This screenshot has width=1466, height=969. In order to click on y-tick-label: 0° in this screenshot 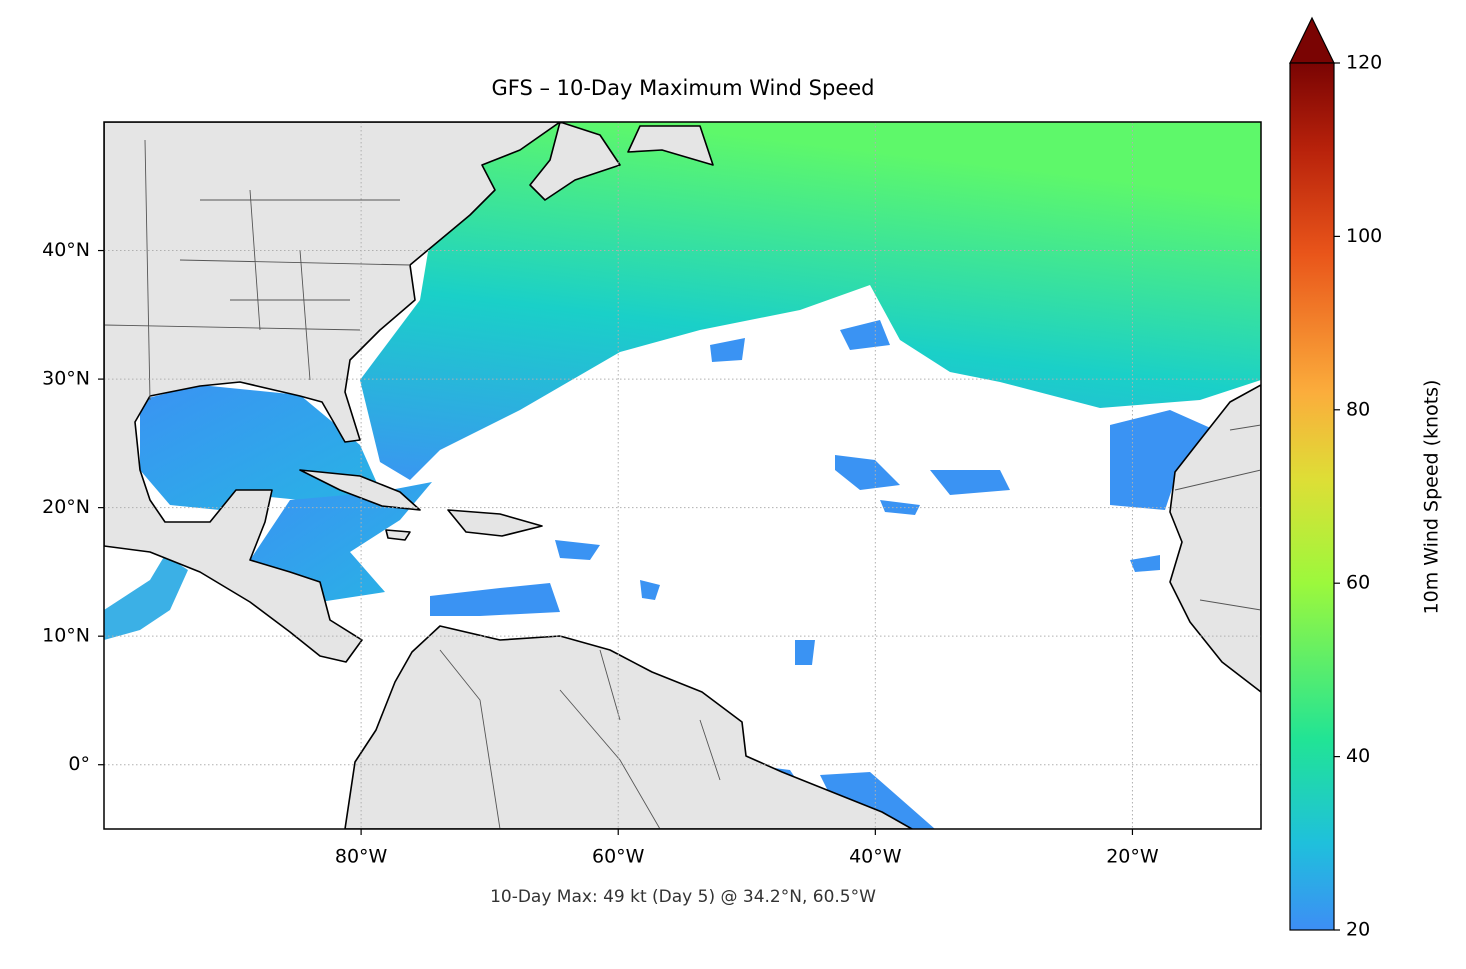, I will do `click(79, 764)`.